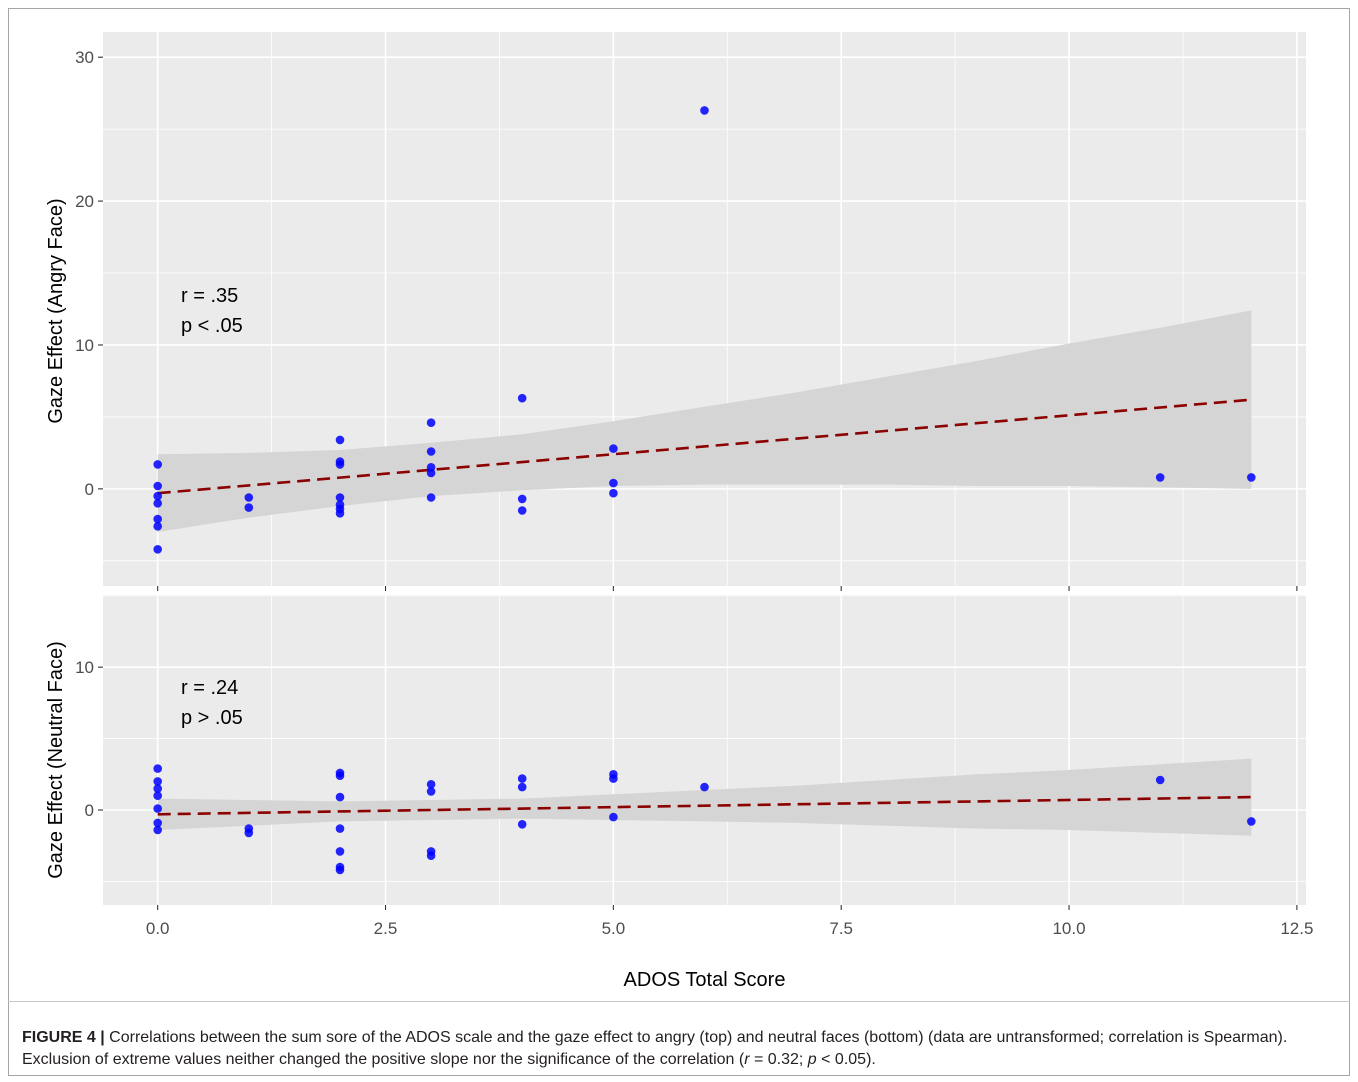 Image resolution: width=1358 pixels, height=1082 pixels. Describe the element at coordinates (812, 1059) in the screenshot. I see `caption-p-symbol: p` at that location.